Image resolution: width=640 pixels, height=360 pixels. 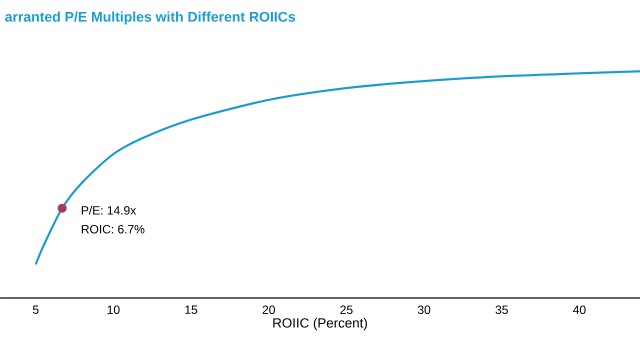 What do you see at coordinates (424, 310) in the screenshot?
I see `x-tick-label: 30` at bounding box center [424, 310].